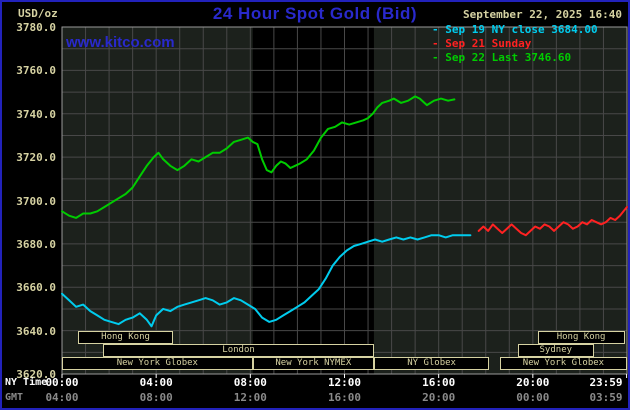  What do you see at coordinates (250, 397) in the screenshot?
I see `x-axis-label-gmt: 12:00` at bounding box center [250, 397].